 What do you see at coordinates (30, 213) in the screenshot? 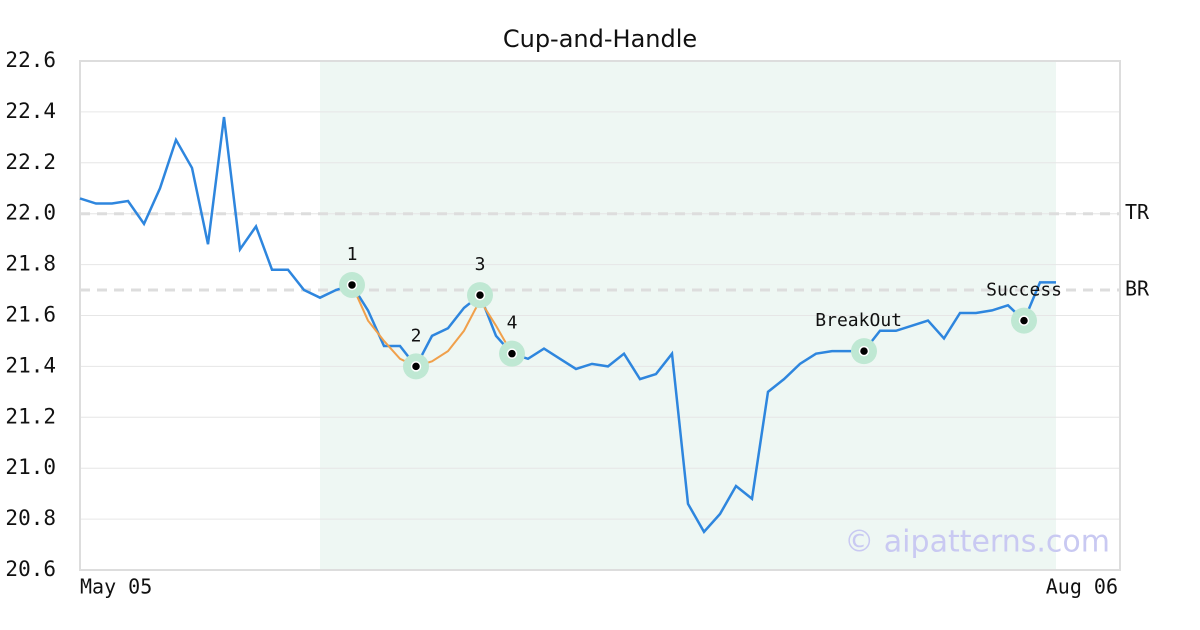
I see `y-tick-label: 22.0` at bounding box center [30, 213].